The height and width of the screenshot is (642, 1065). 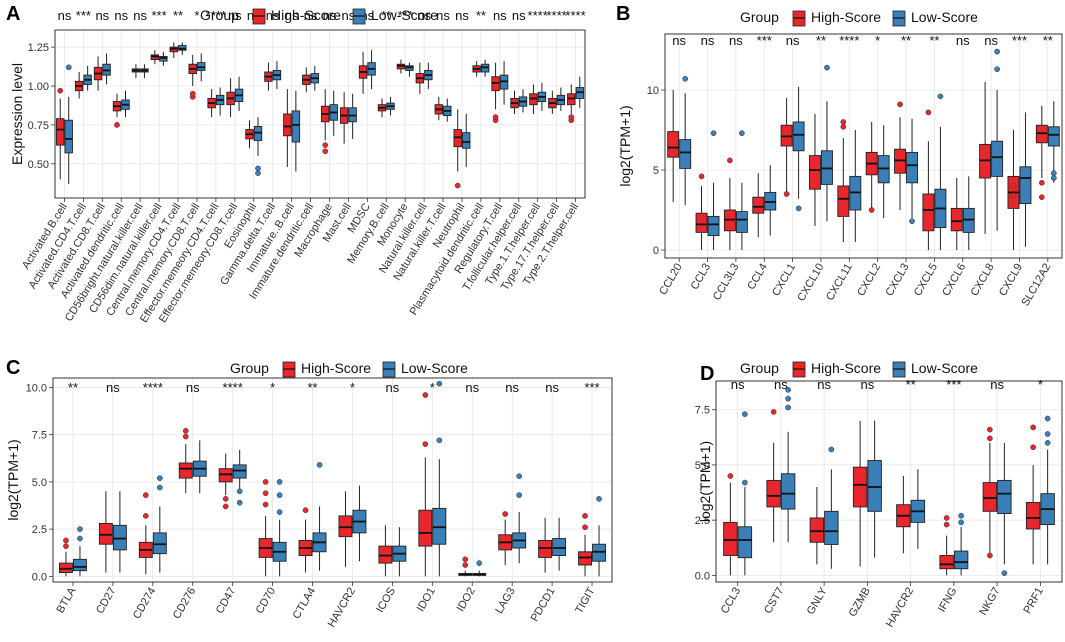 I want to click on x-category-label: IDO1, so click(x=426, y=600).